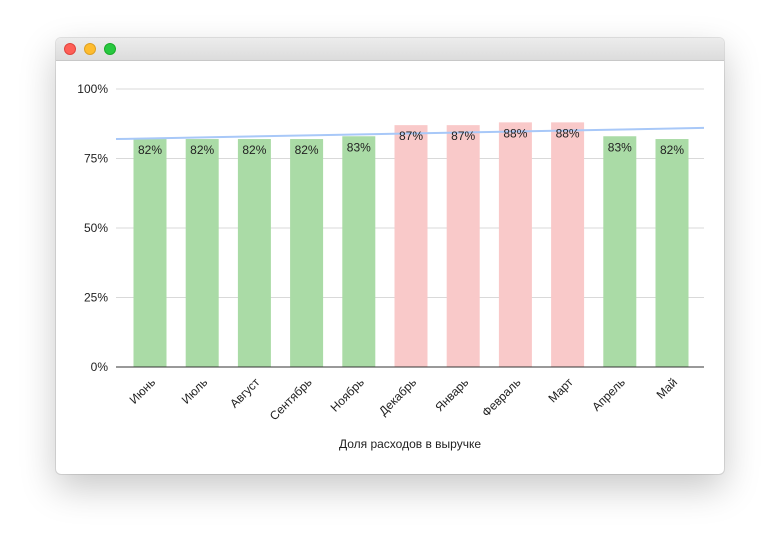 The width and height of the screenshot is (780, 549). What do you see at coordinates (110, 49) in the screenshot?
I see `zoom-window-button` at bounding box center [110, 49].